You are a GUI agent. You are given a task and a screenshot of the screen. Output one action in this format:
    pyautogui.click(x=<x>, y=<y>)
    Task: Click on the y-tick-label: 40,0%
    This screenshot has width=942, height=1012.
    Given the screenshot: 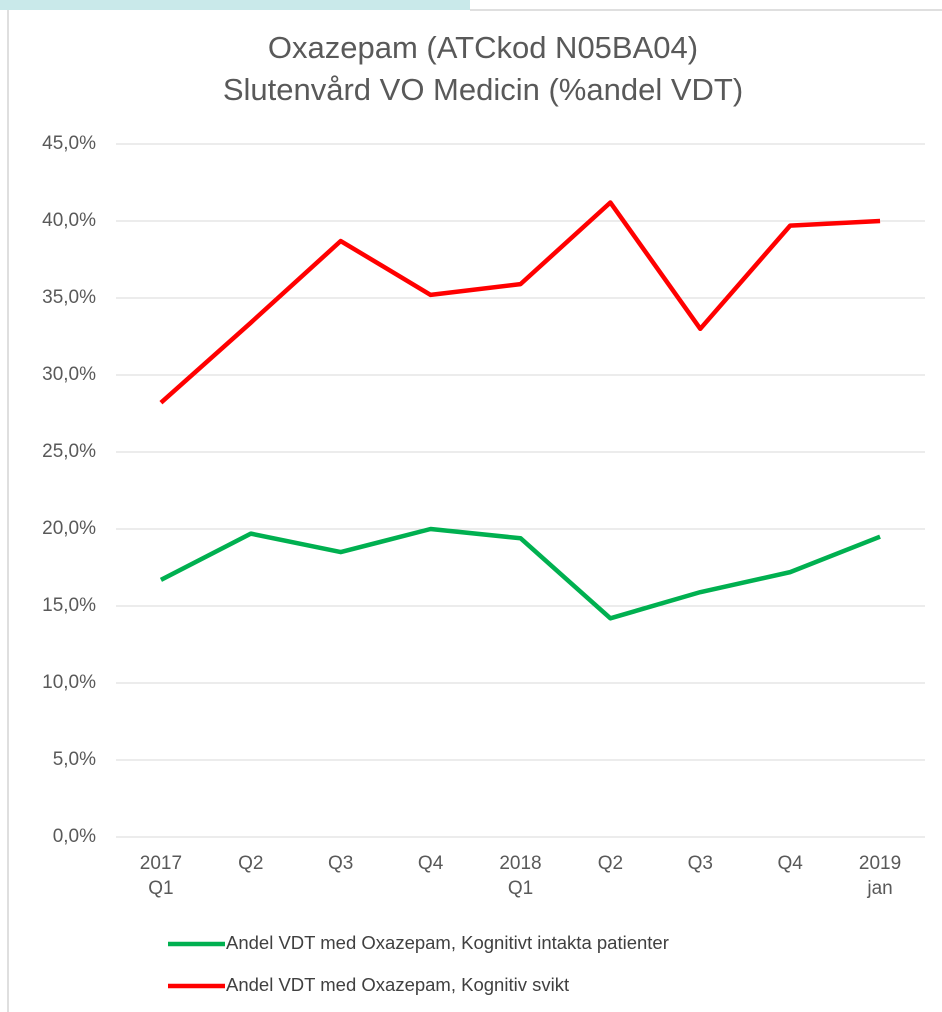 What is the action you would take?
    pyautogui.click(x=69, y=220)
    